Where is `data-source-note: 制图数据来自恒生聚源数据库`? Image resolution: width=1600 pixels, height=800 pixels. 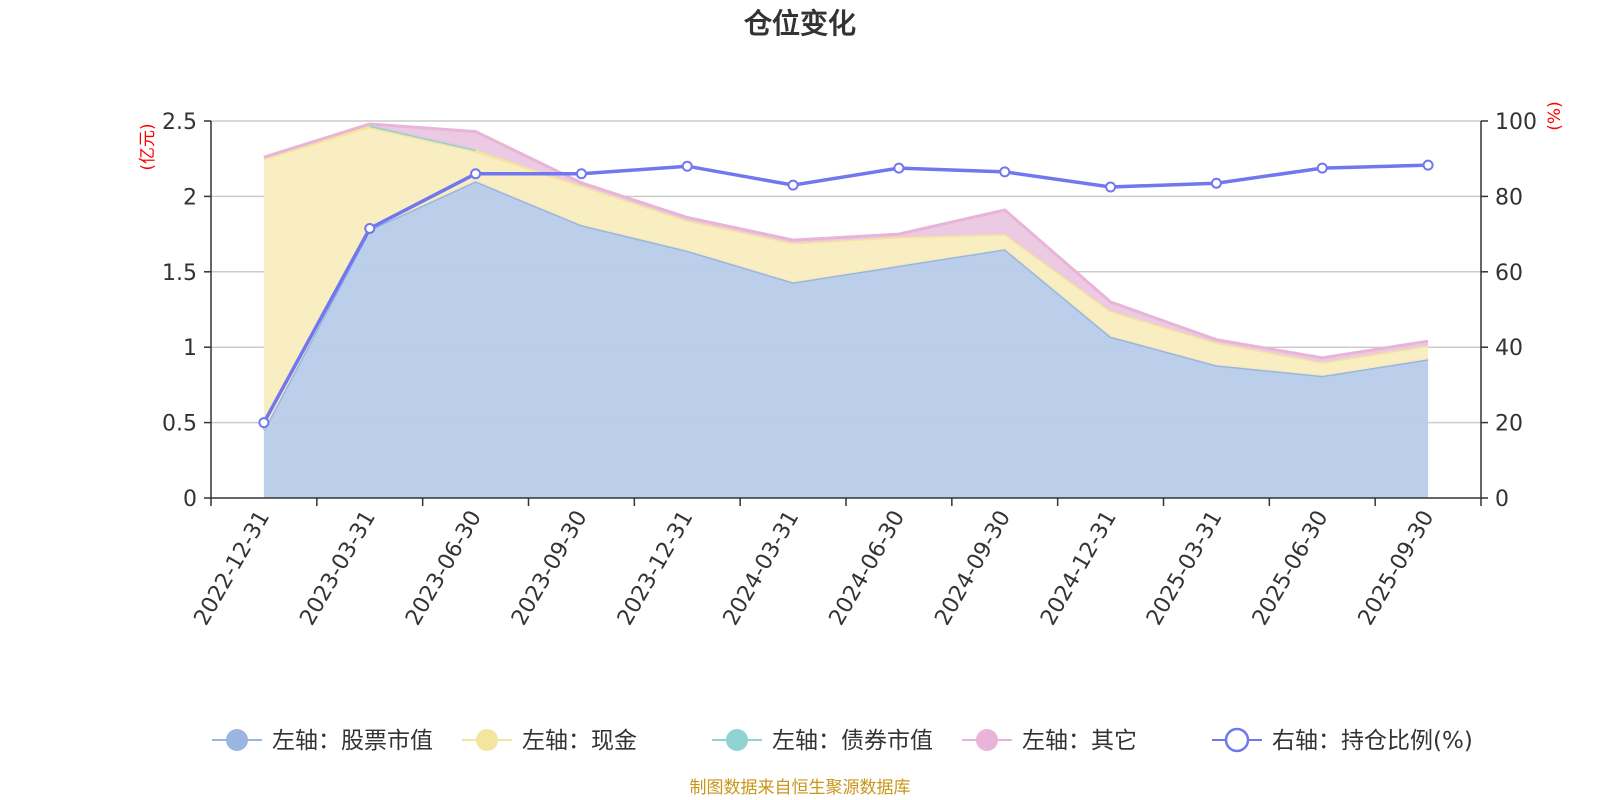
data-source-note: 制图数据来自恒生聚源数据库 is located at coordinates (800, 788).